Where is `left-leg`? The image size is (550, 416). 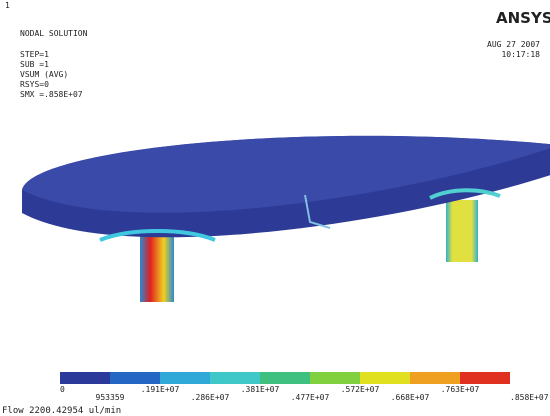 left-leg is located at coordinates (157, 267).